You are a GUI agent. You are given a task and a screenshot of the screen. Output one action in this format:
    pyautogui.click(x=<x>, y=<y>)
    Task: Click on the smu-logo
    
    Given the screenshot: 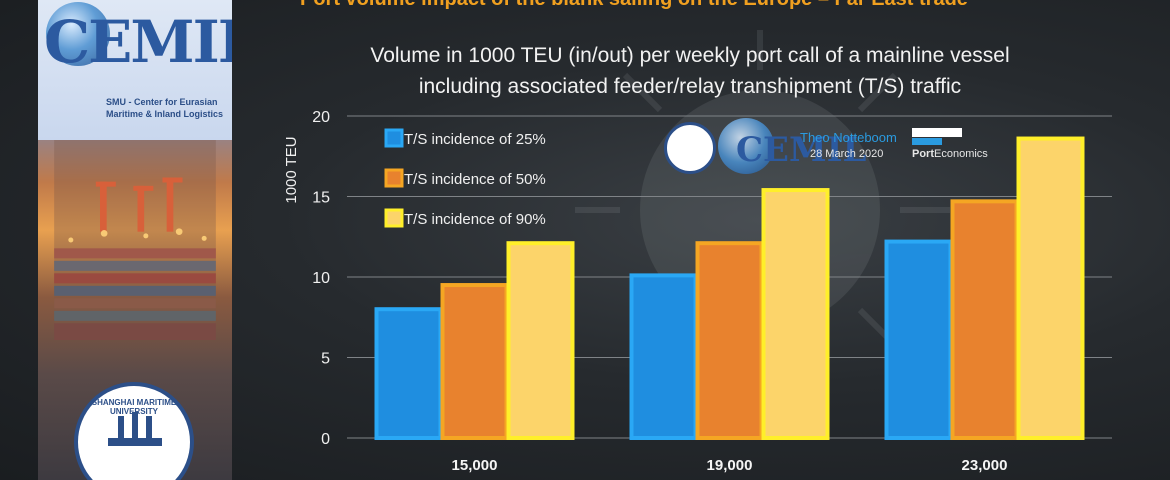 What is the action you would take?
    pyautogui.click(x=690, y=148)
    